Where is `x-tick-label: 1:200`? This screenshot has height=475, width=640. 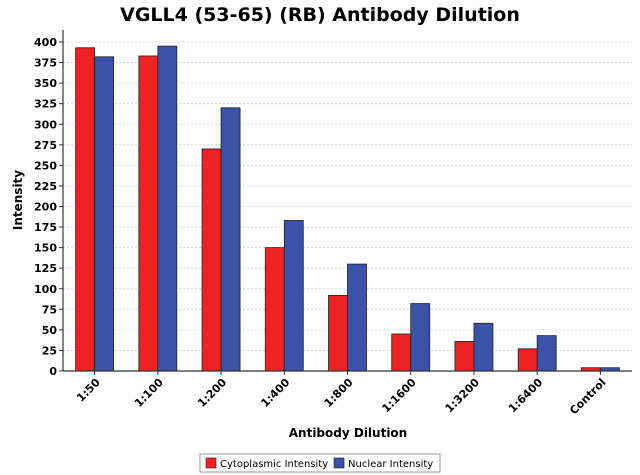
x-tick-label: 1:200 is located at coordinates (212, 393).